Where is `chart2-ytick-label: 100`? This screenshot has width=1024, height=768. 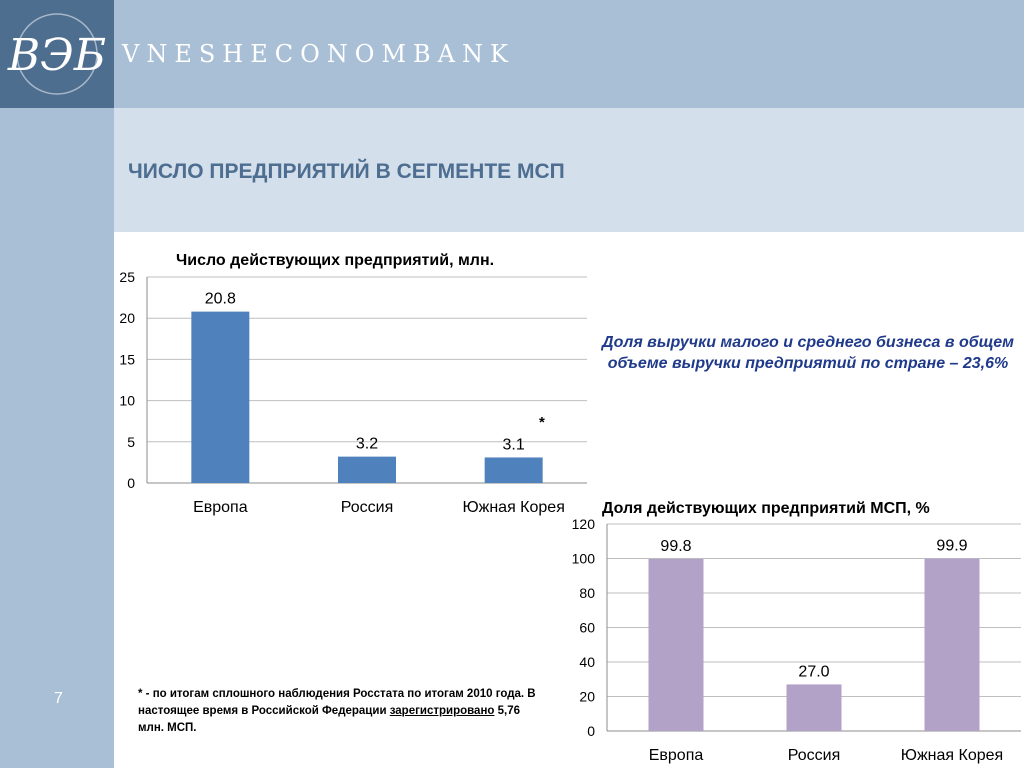
chart2-ytick-label: 100 is located at coordinates (584, 559).